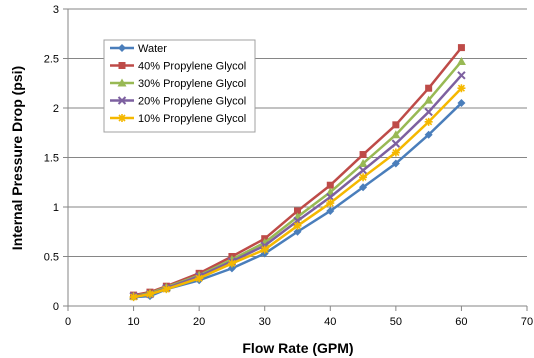 Image resolution: width=534 pixels, height=358 pixels. Describe the element at coordinates (199, 322) in the screenshot. I see `x-tick-label: 20` at that location.